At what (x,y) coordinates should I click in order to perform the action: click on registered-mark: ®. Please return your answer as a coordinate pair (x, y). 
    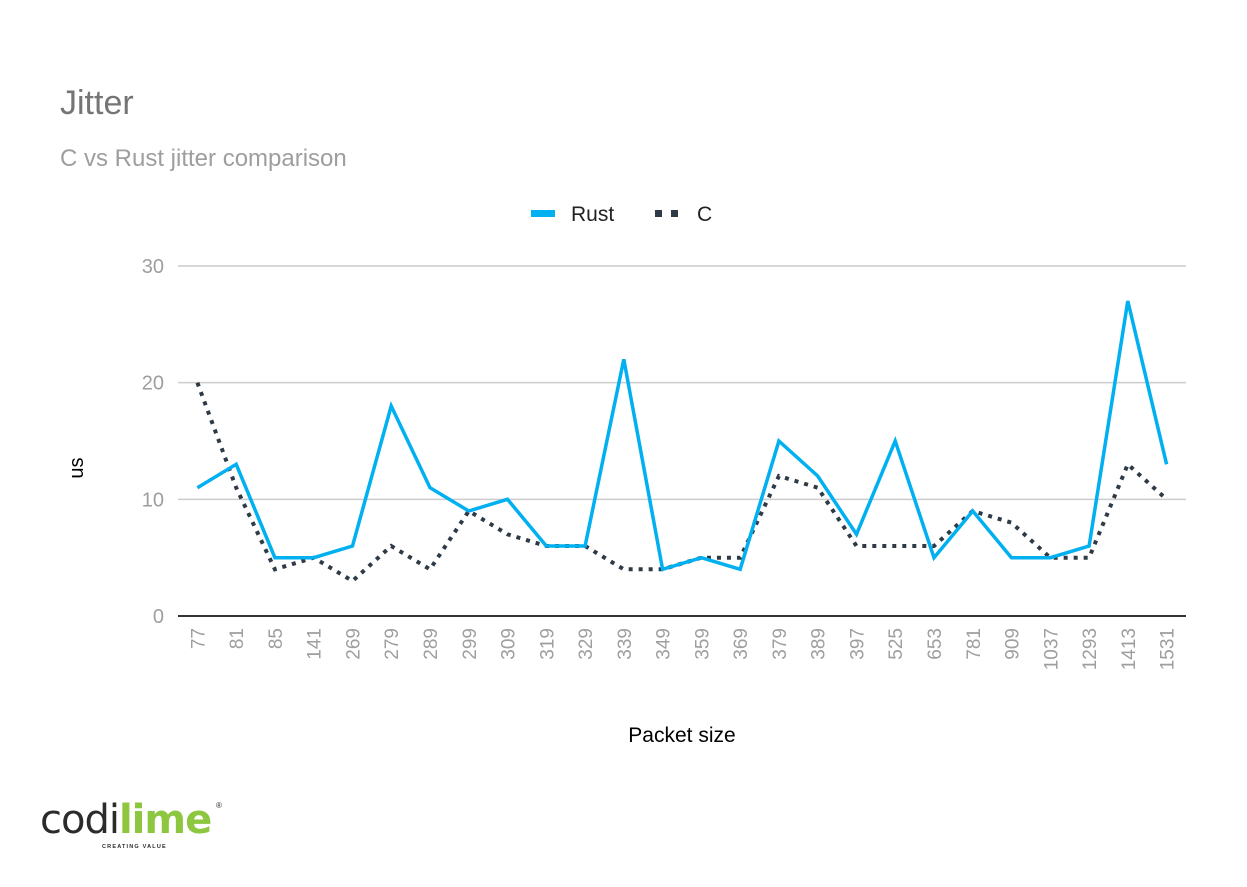
    Looking at the image, I should click on (219, 805).